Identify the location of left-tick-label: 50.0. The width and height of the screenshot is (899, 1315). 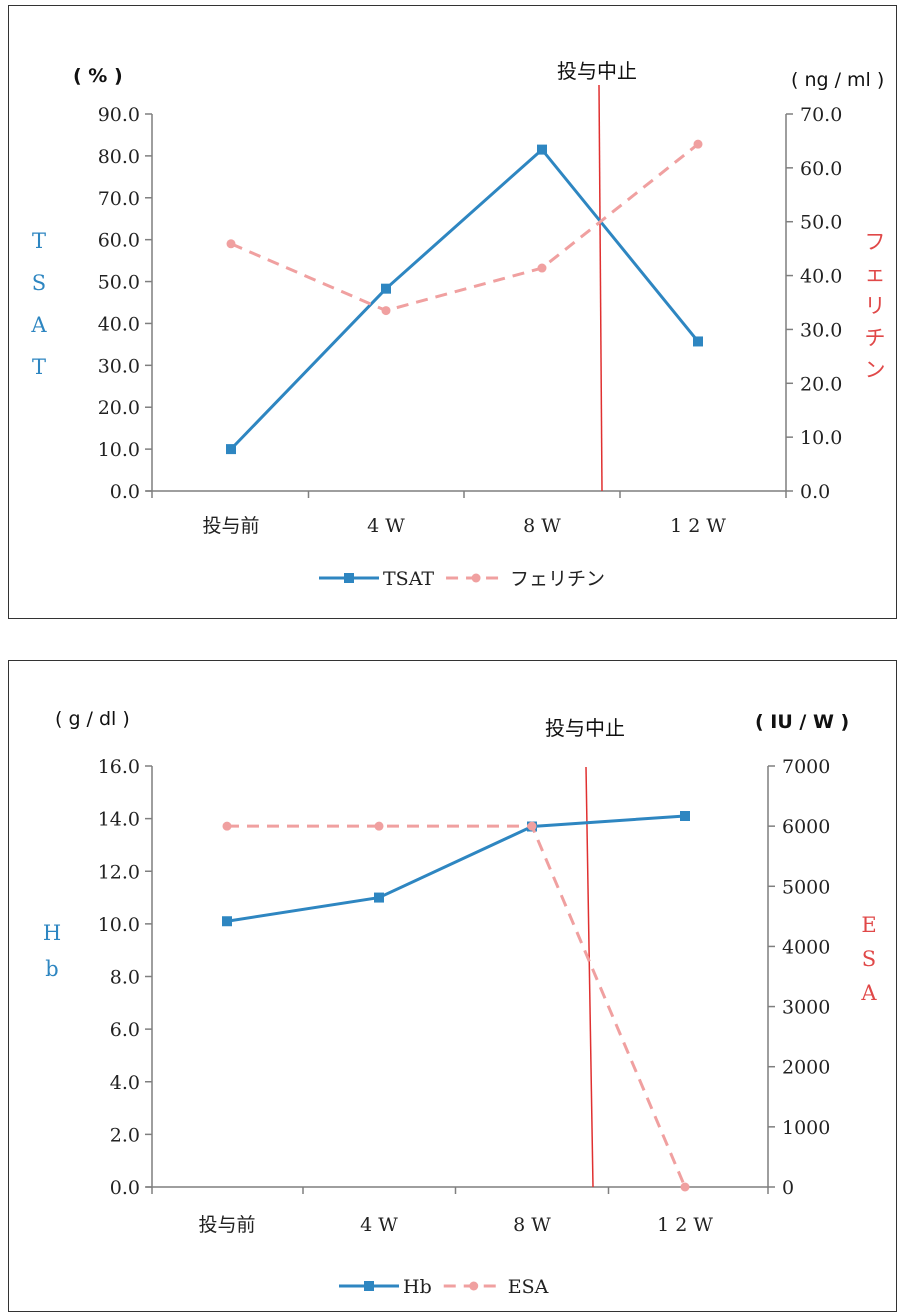
(119, 283).